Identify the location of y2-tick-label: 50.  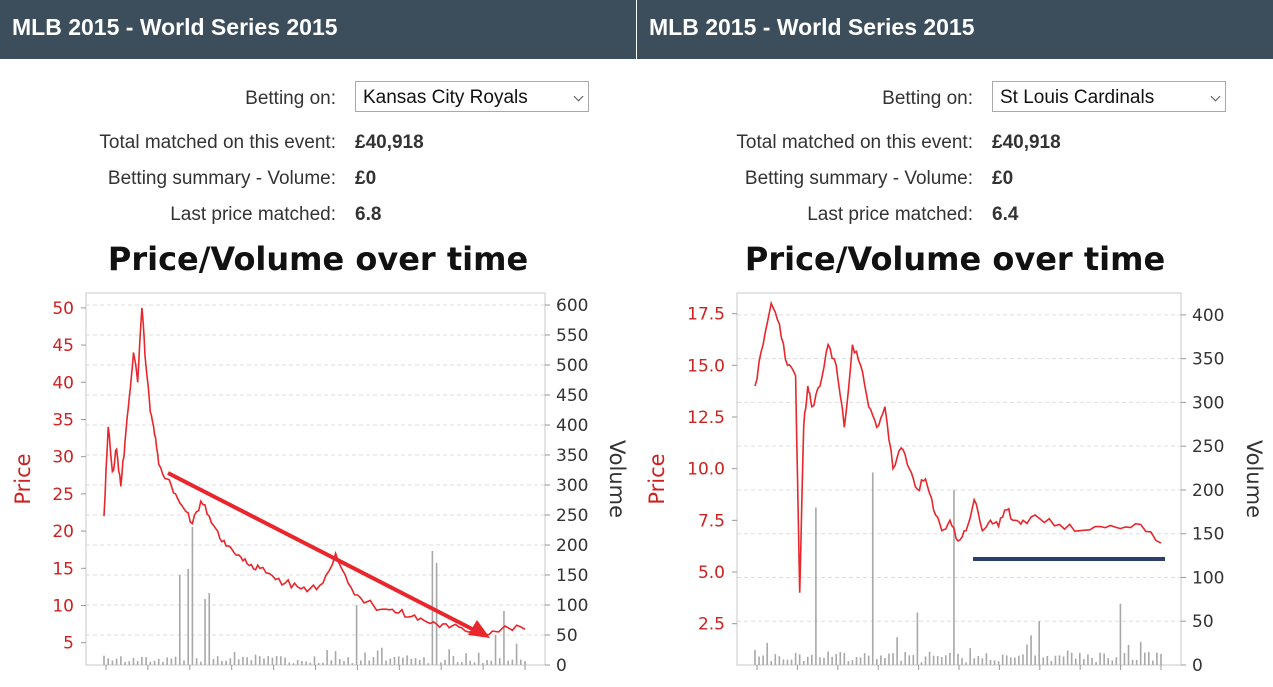
(1203, 622).